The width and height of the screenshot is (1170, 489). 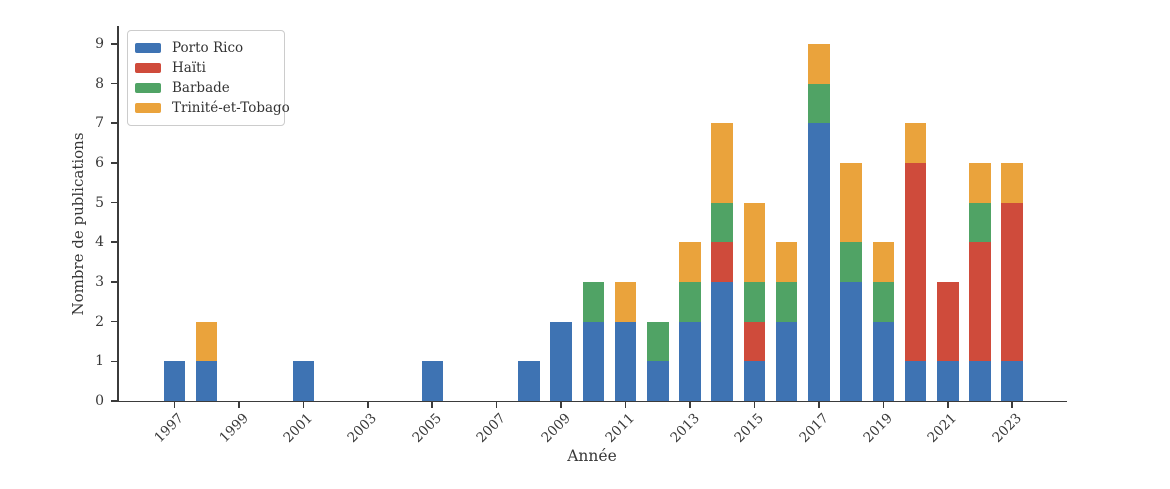 What do you see at coordinates (99, 162) in the screenshot?
I see `y-tick-label: 6` at bounding box center [99, 162].